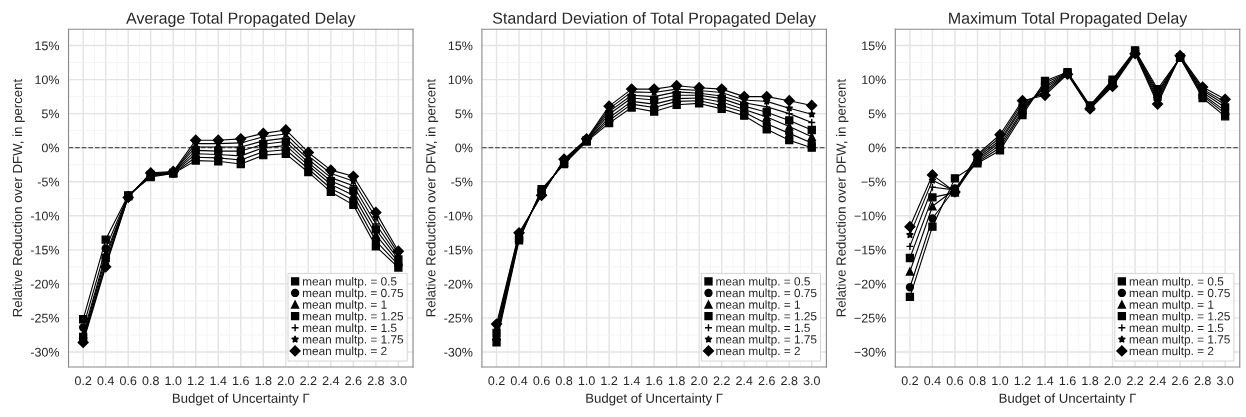 This screenshot has height=417, width=1246. Describe the element at coordinates (1068, 19) in the screenshot. I see `chart-title: Maximum Total Propagated Delay` at that location.